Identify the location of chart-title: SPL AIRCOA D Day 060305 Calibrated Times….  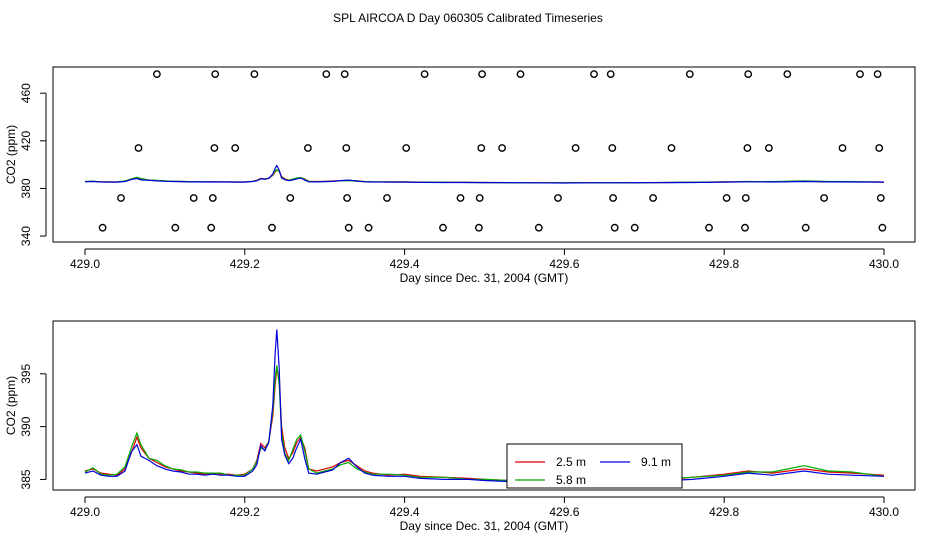
(468, 18).